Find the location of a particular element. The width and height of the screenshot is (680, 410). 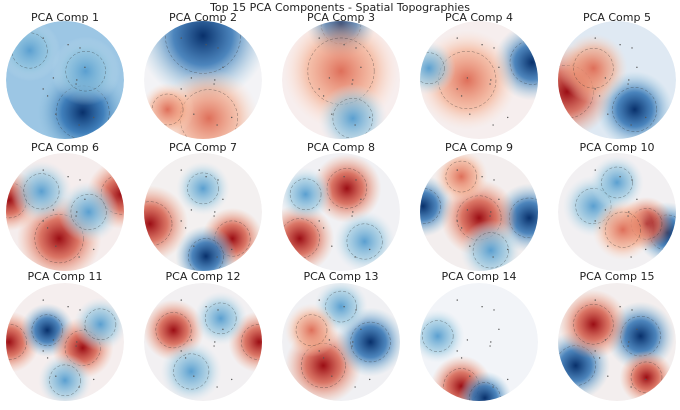

panel-title: PCA Comp 9 is located at coordinates (479, 147).